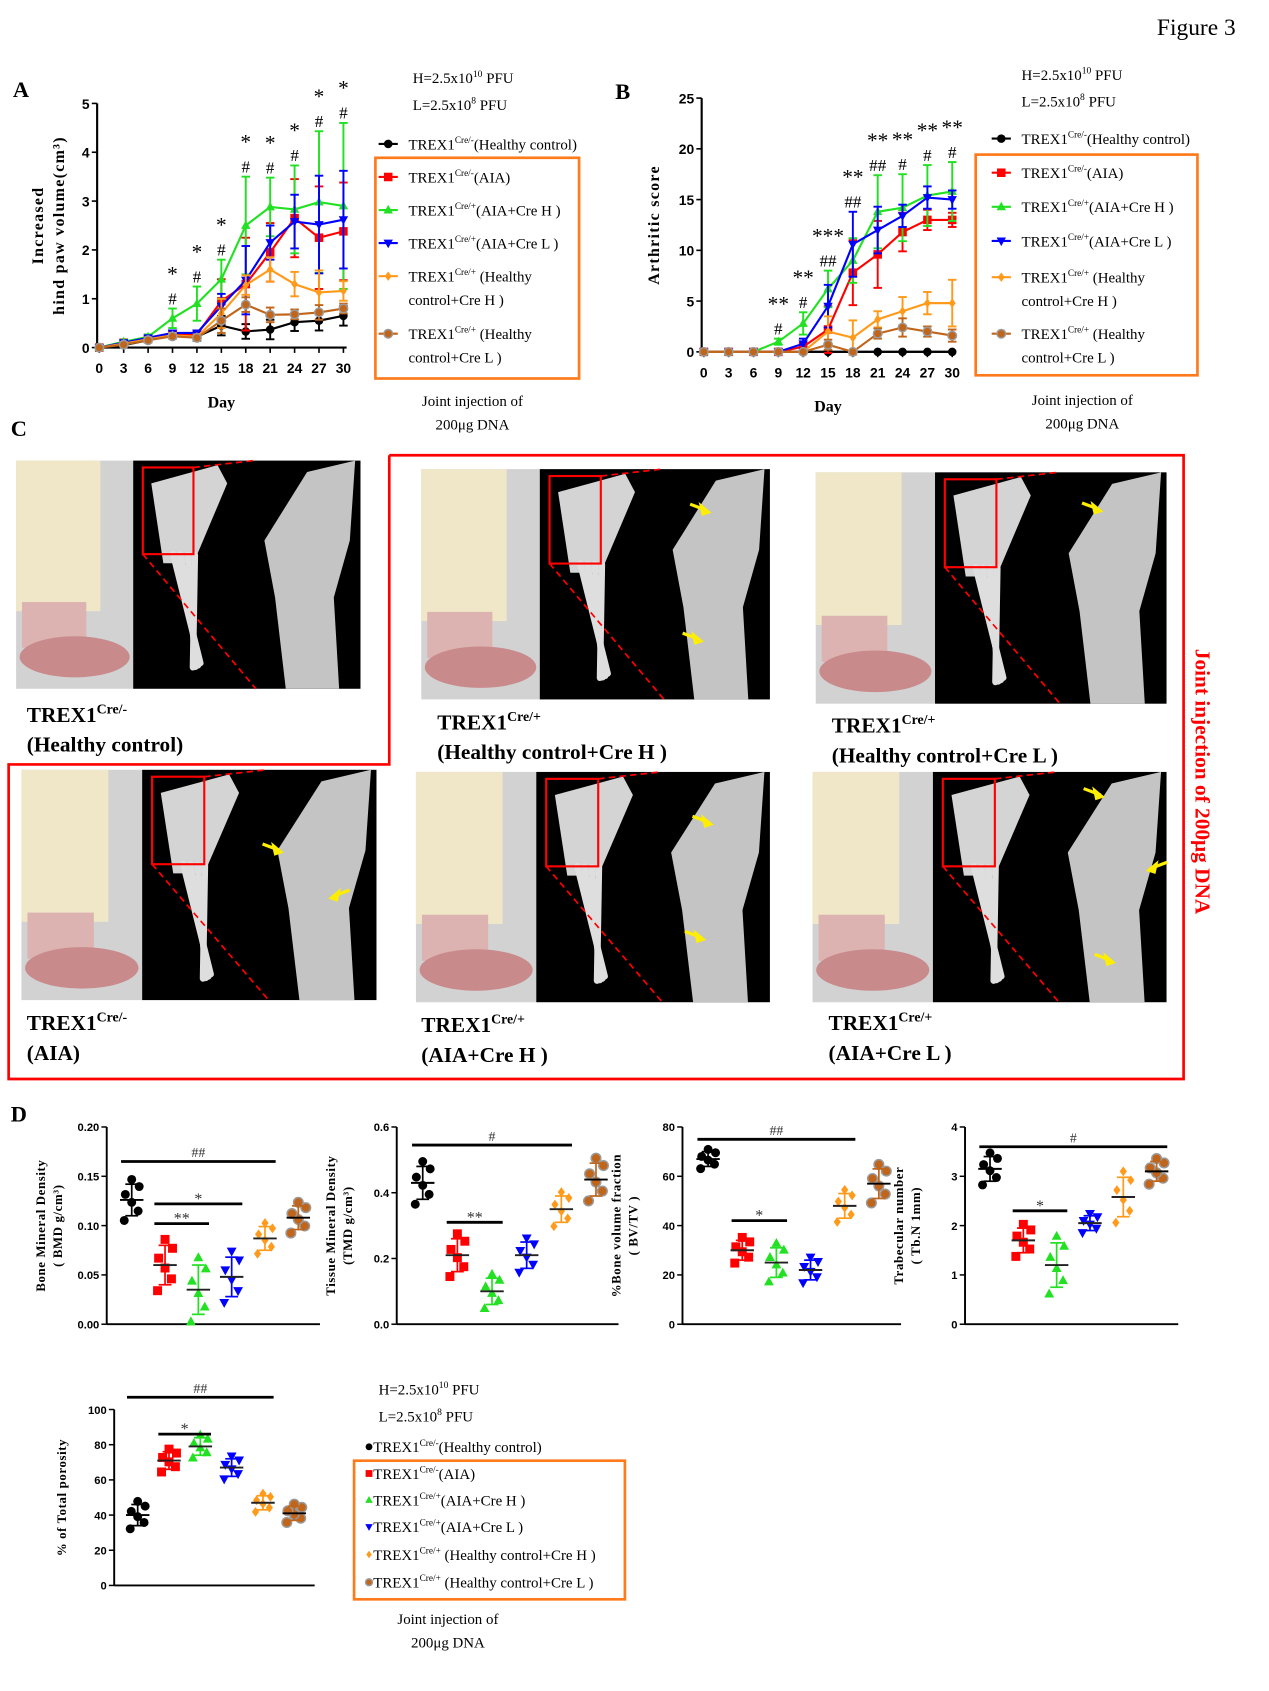 The image size is (1269, 1691). What do you see at coordinates (222, 402) in the screenshot?
I see `x-axis-label: Day` at bounding box center [222, 402].